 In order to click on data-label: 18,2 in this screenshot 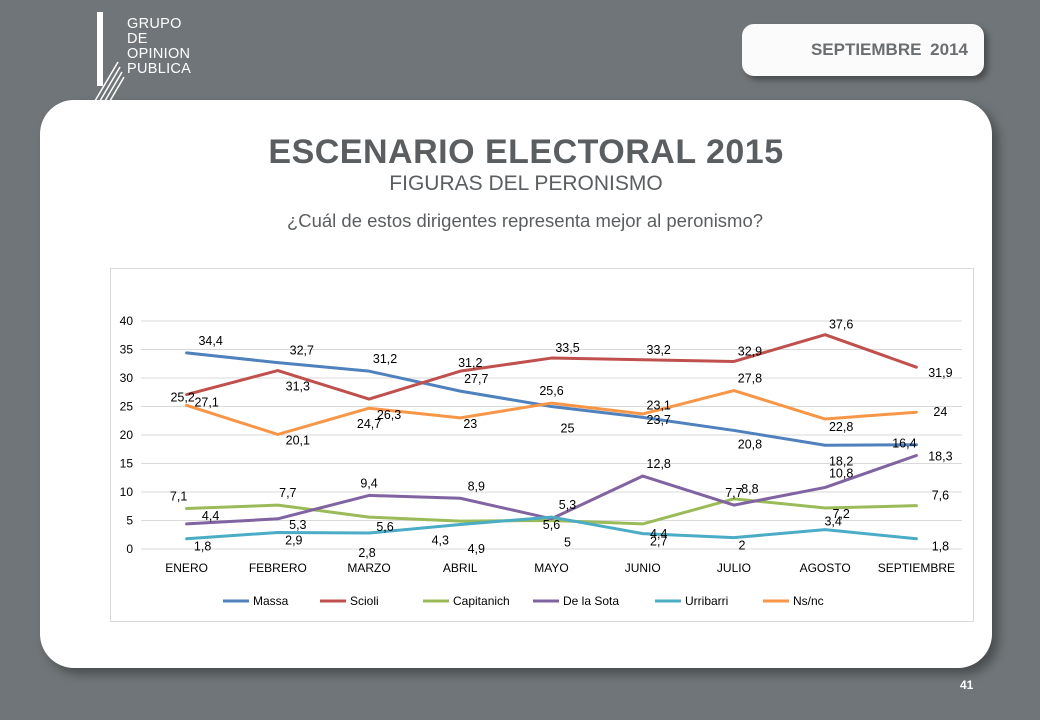, I will do `click(841, 461)`.